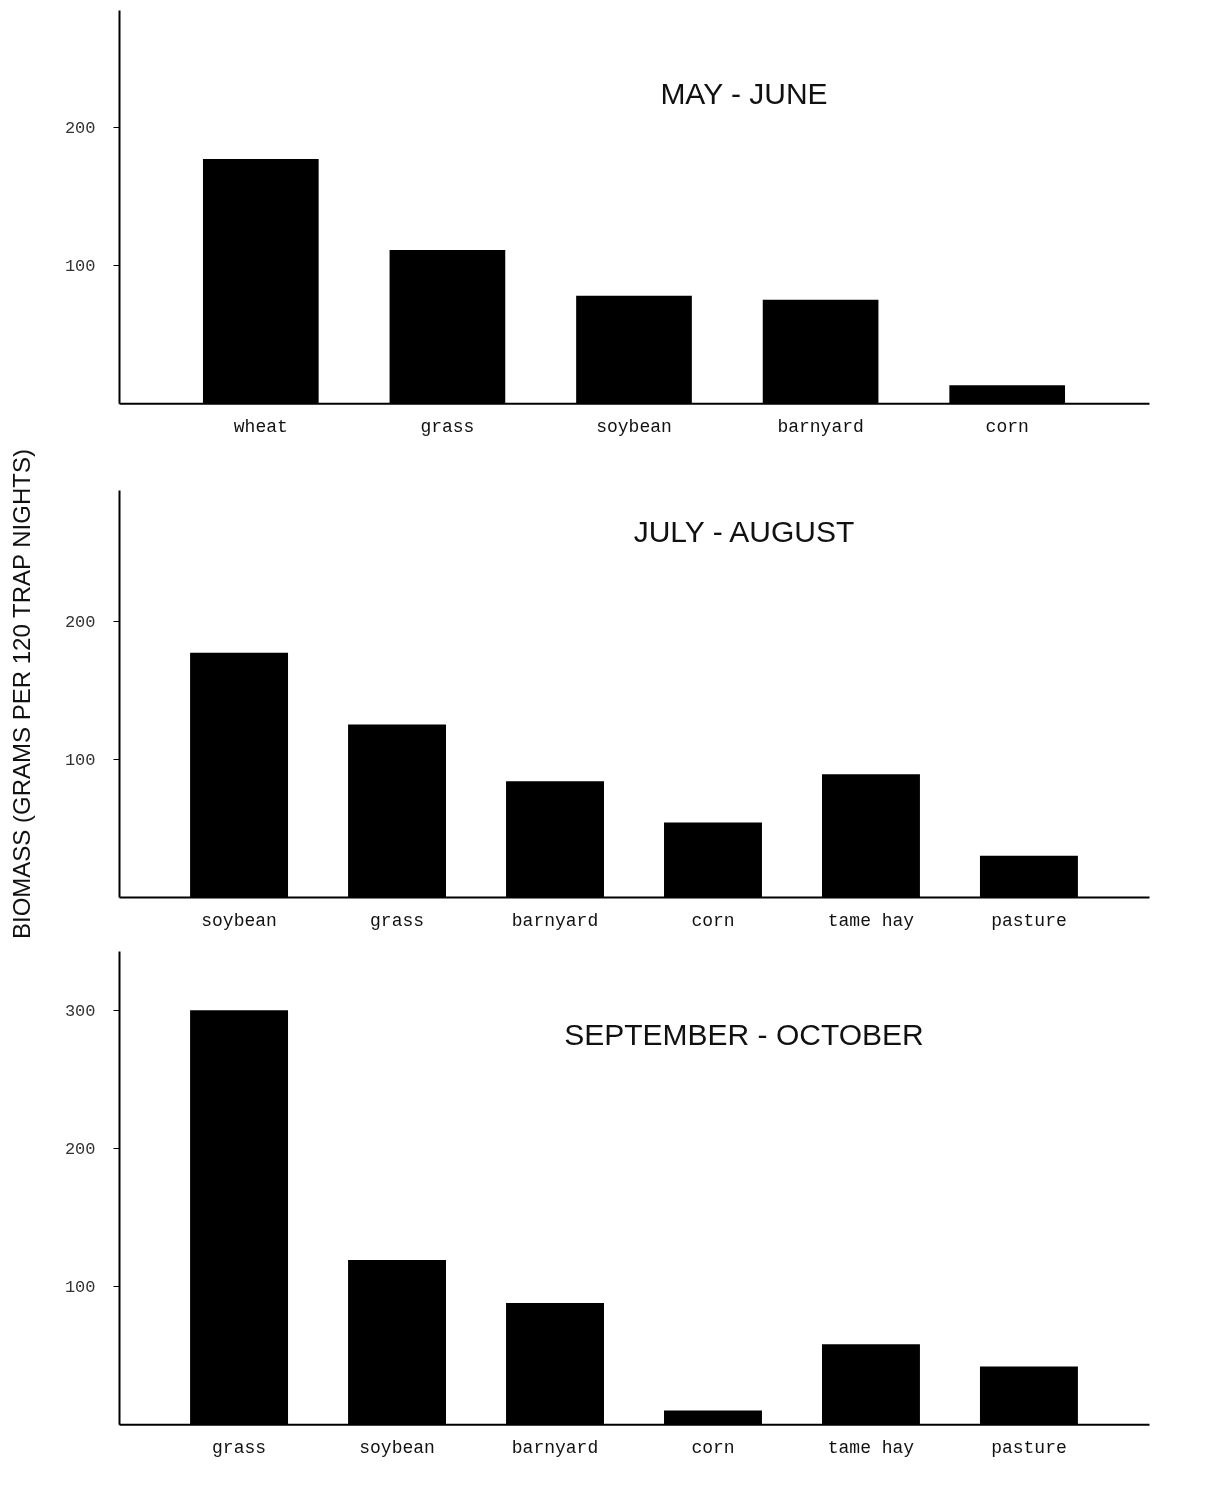 The height and width of the screenshot is (1500, 1226). I want to click on x-tick-label: wheat, so click(260, 426).